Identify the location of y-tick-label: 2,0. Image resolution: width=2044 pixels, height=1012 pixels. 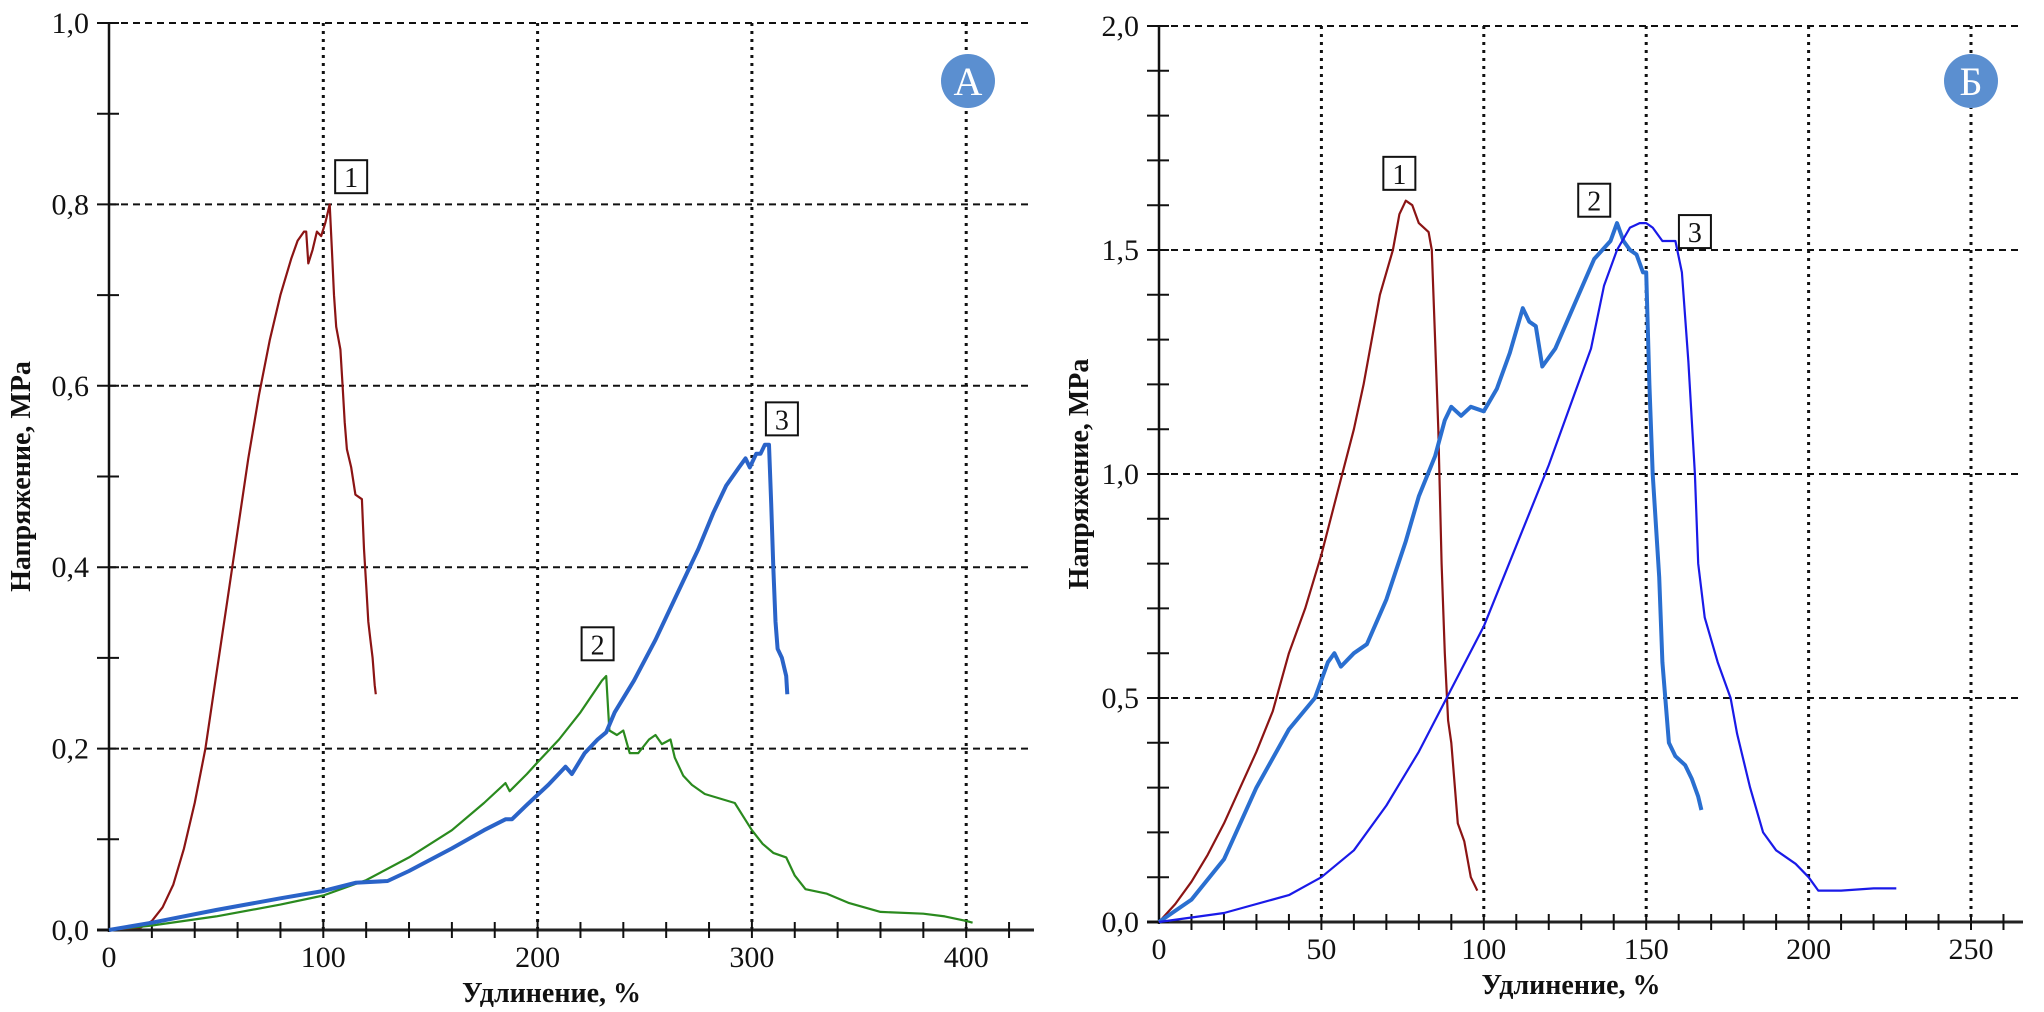
(1121, 26).